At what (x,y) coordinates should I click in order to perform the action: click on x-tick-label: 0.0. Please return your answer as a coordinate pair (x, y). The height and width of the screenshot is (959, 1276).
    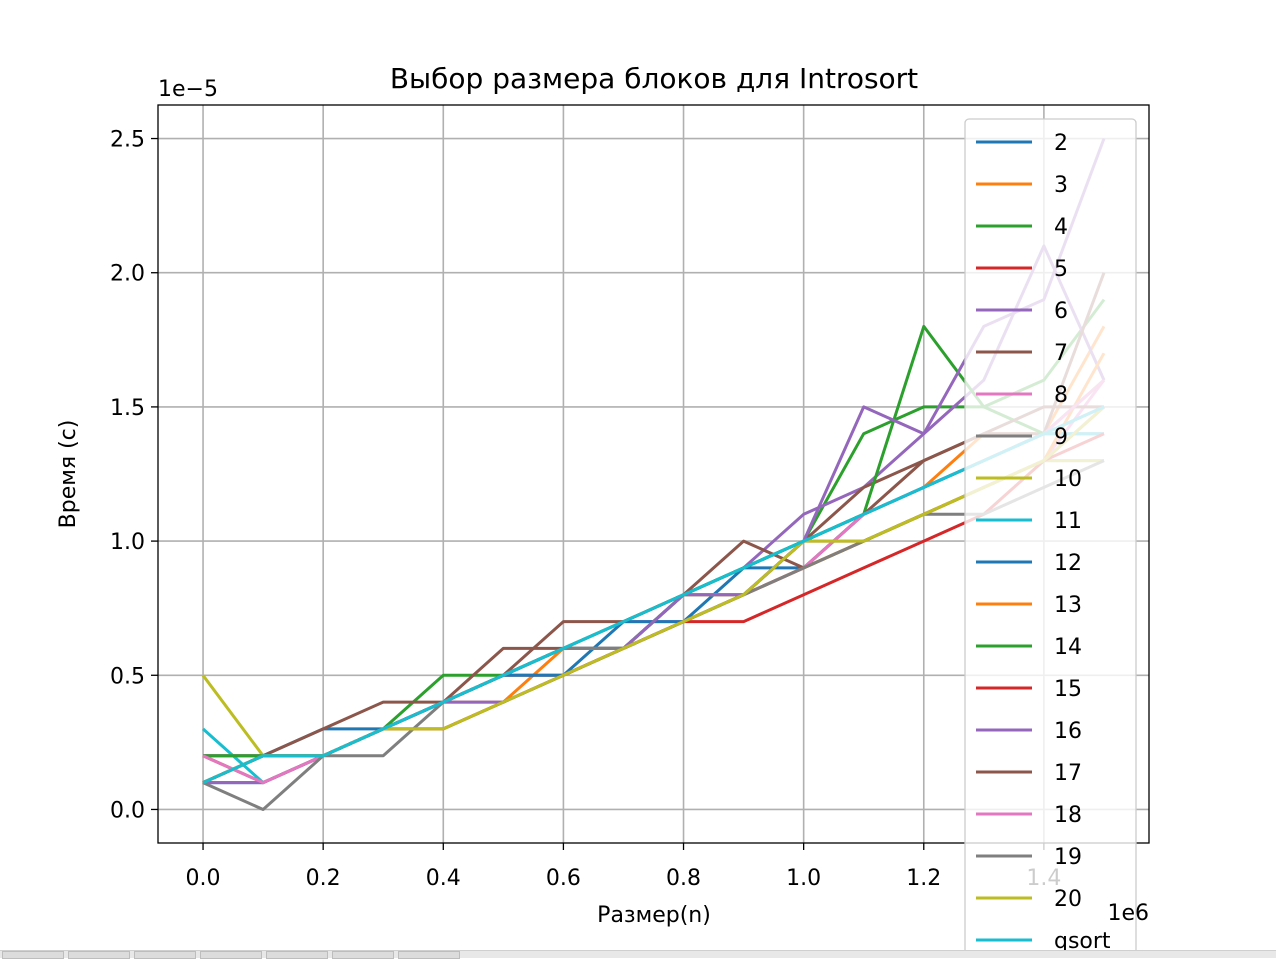
    Looking at the image, I should click on (203, 878).